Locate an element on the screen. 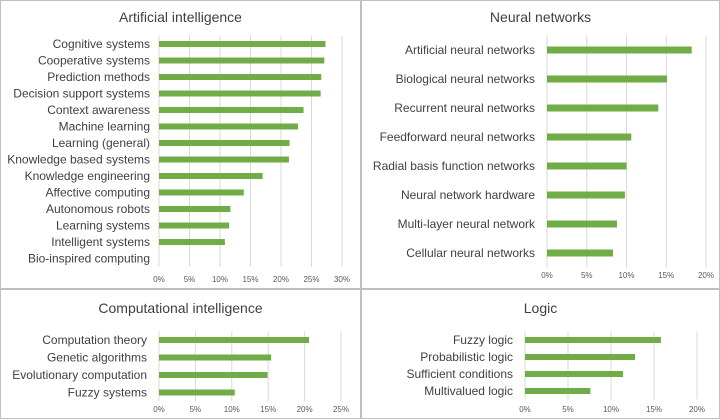 This screenshot has height=420, width=720. category-label: Machine learning is located at coordinates (104, 127).